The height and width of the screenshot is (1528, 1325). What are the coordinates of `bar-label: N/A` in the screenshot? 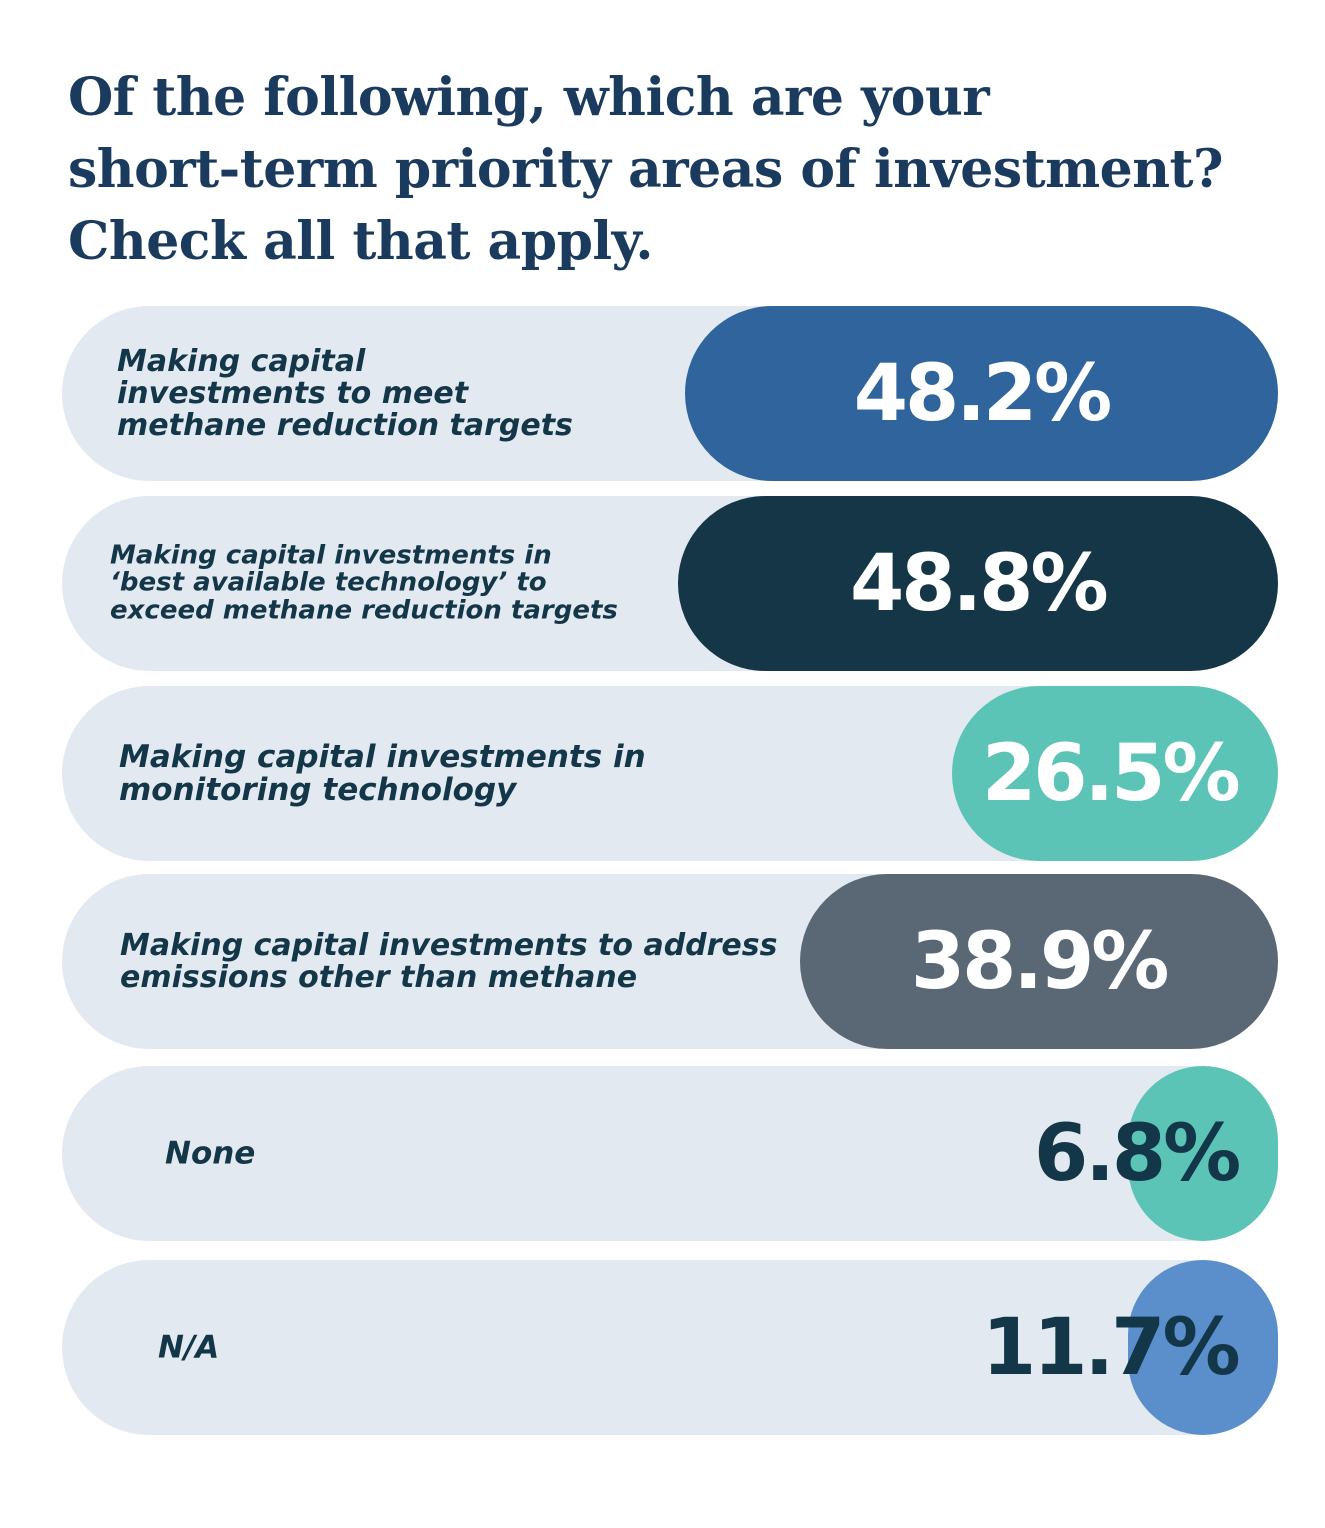 It's located at (189, 1346).